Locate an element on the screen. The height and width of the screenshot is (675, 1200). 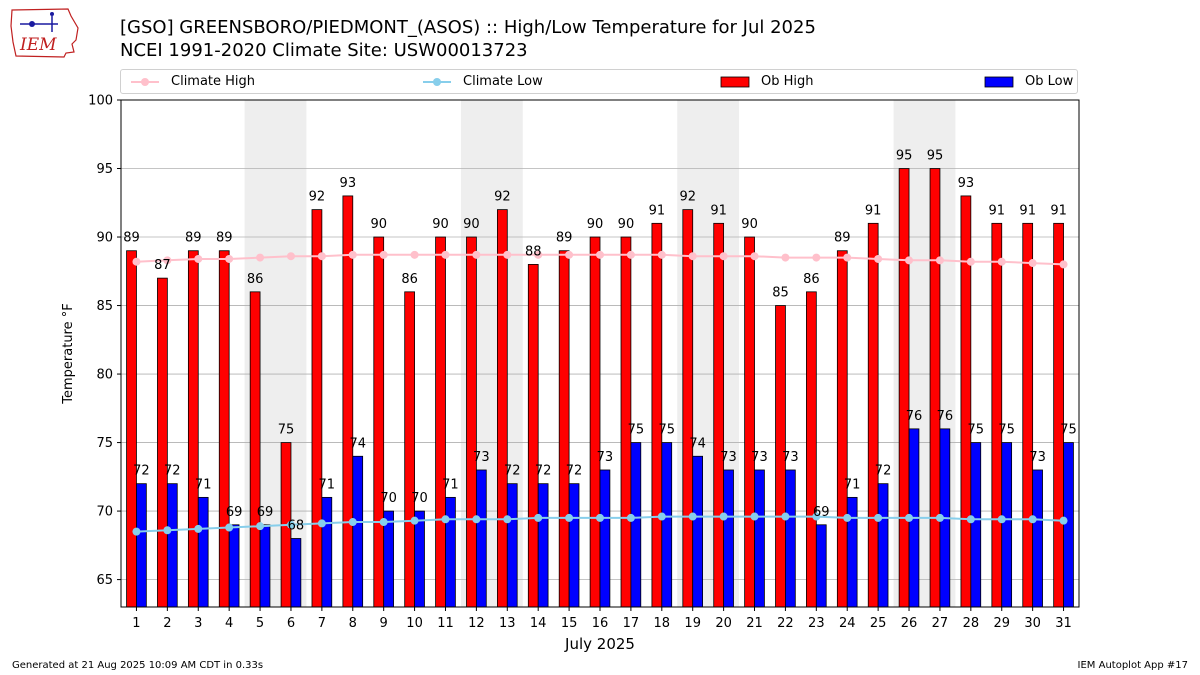
y-tick-label: 75 is located at coordinates (104, 443).